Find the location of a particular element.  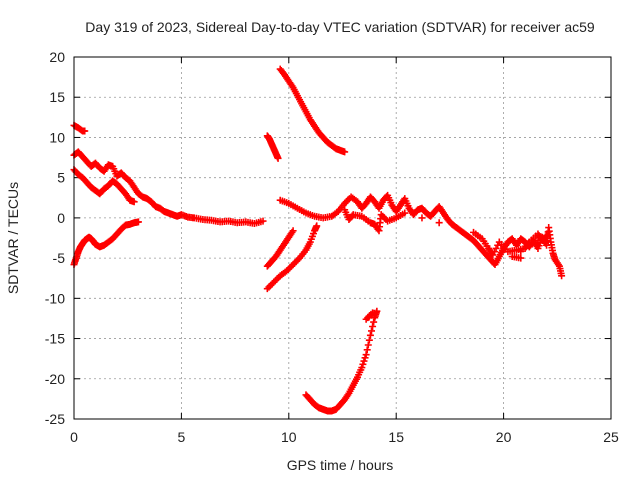

series-arc-early-bottom is located at coordinates (106, 243).